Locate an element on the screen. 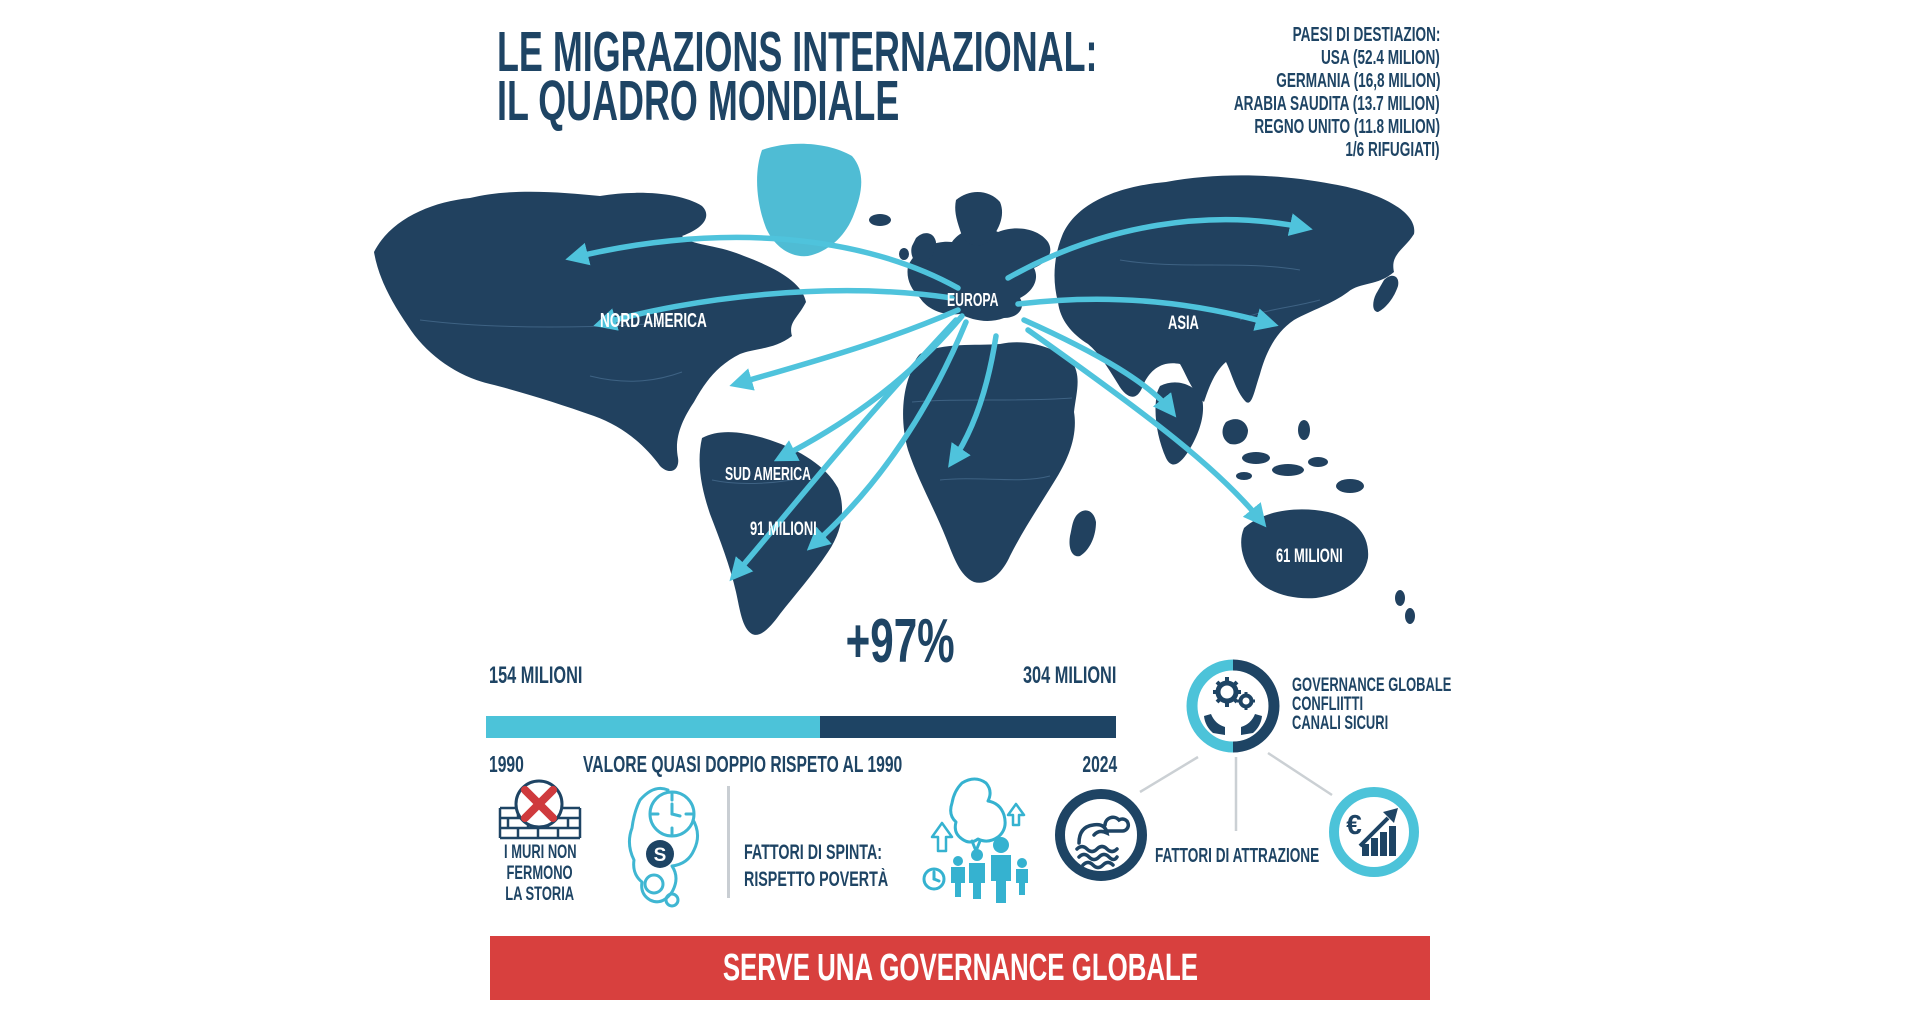  euro-symbol: € is located at coordinates (1354, 824).